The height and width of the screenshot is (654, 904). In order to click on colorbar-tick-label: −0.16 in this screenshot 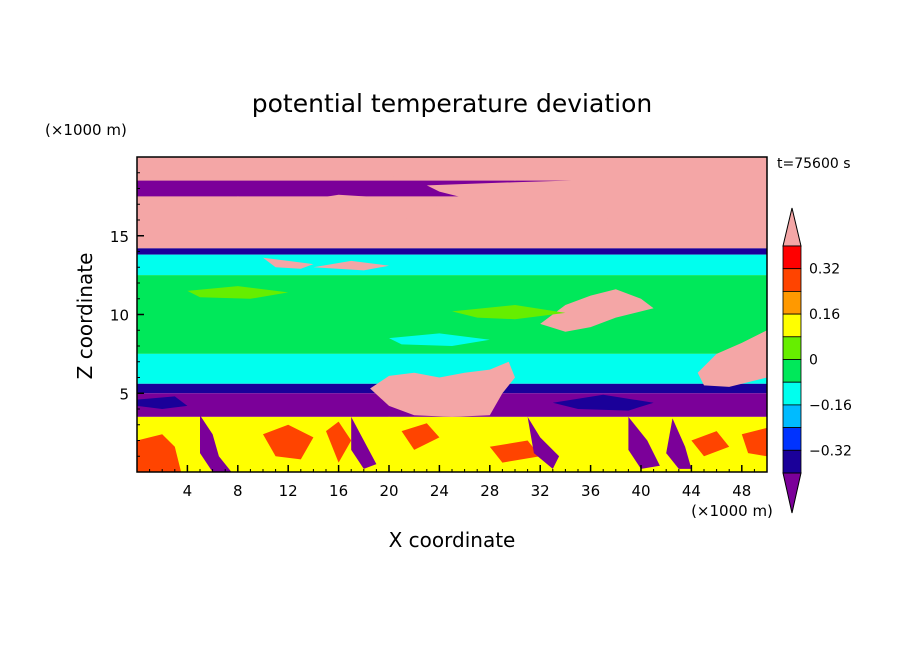, I will do `click(830, 406)`.